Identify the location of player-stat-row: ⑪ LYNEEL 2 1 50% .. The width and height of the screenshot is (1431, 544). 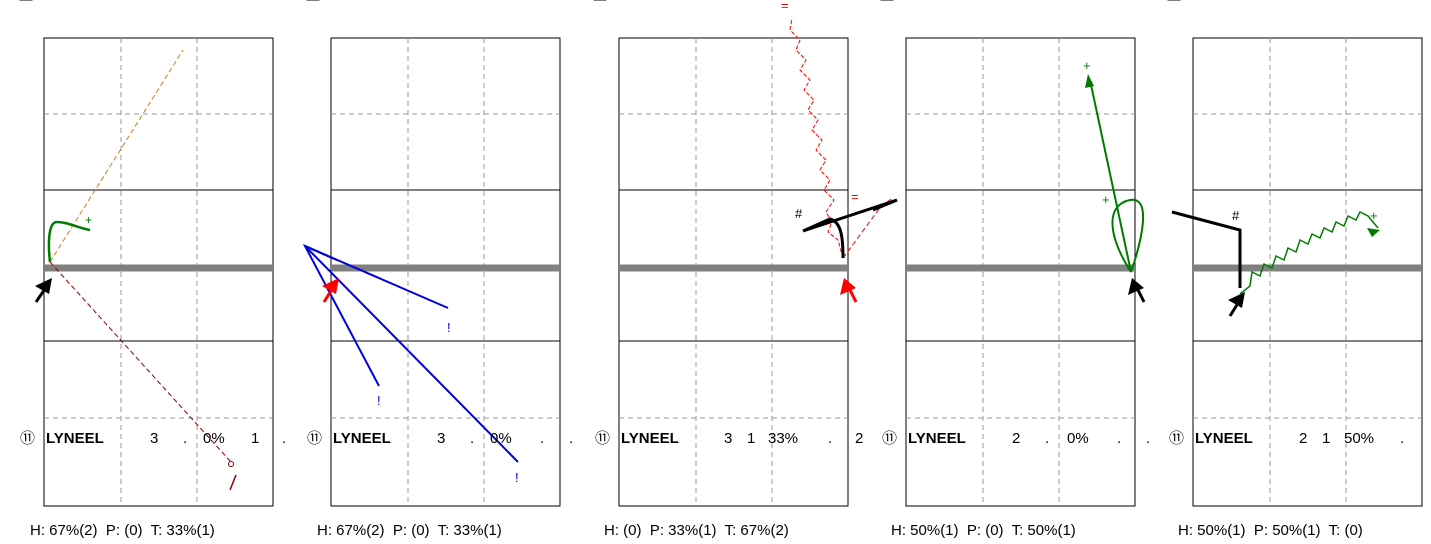
(1286, 438).